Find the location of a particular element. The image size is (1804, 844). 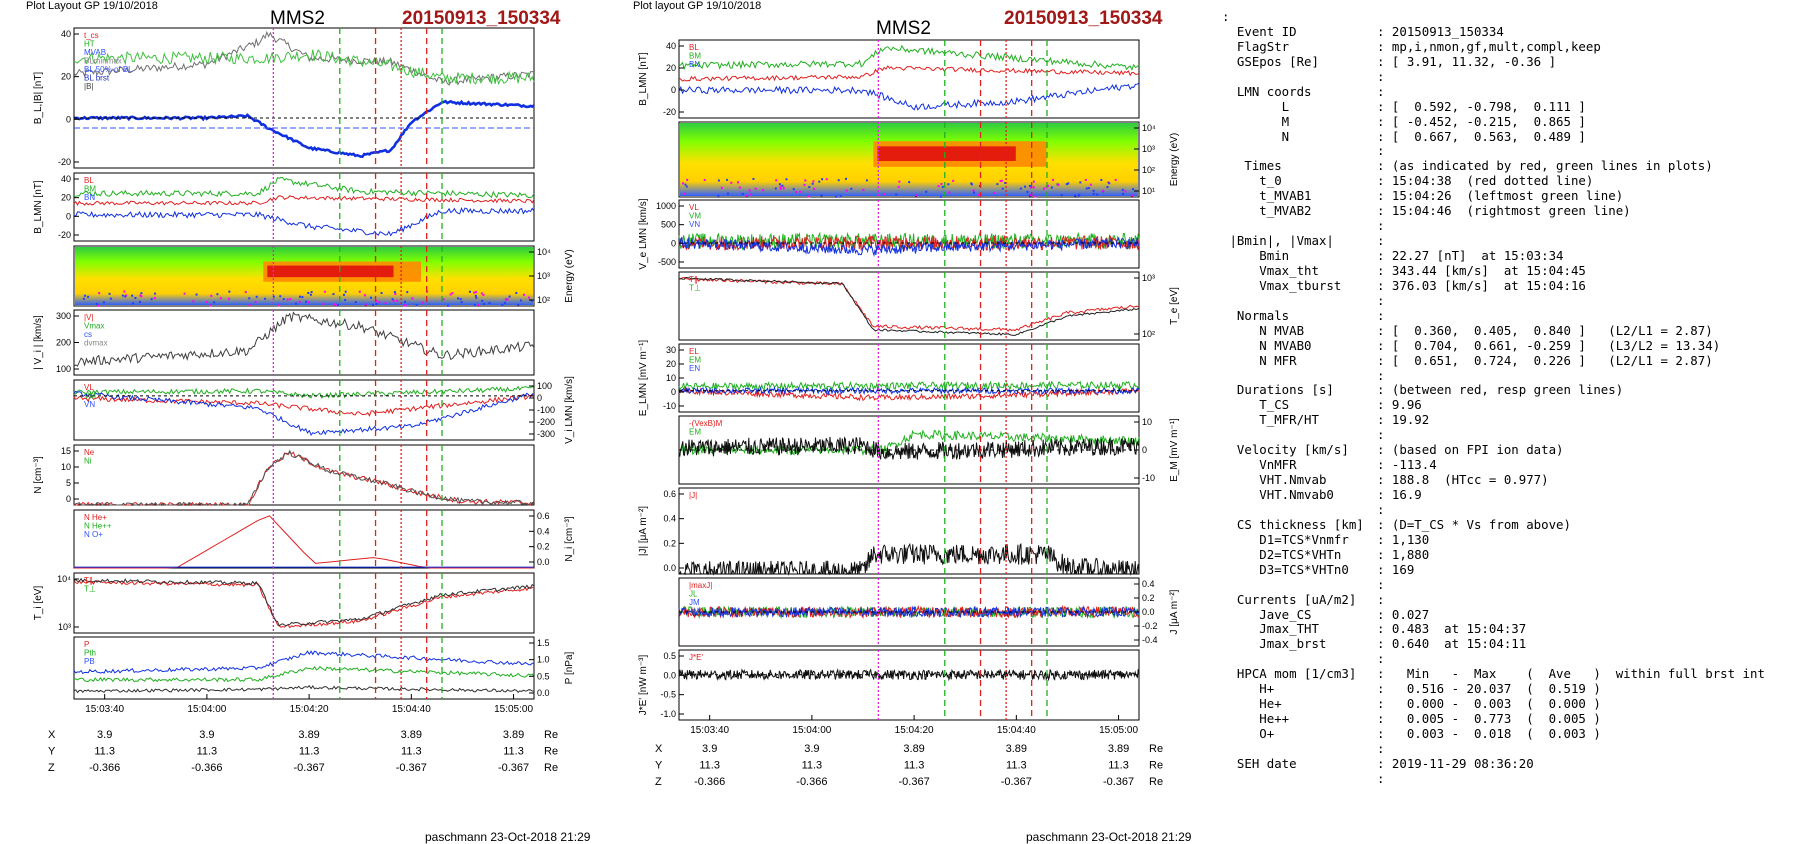

y-tick-label: 0 is located at coordinates (539, 398).